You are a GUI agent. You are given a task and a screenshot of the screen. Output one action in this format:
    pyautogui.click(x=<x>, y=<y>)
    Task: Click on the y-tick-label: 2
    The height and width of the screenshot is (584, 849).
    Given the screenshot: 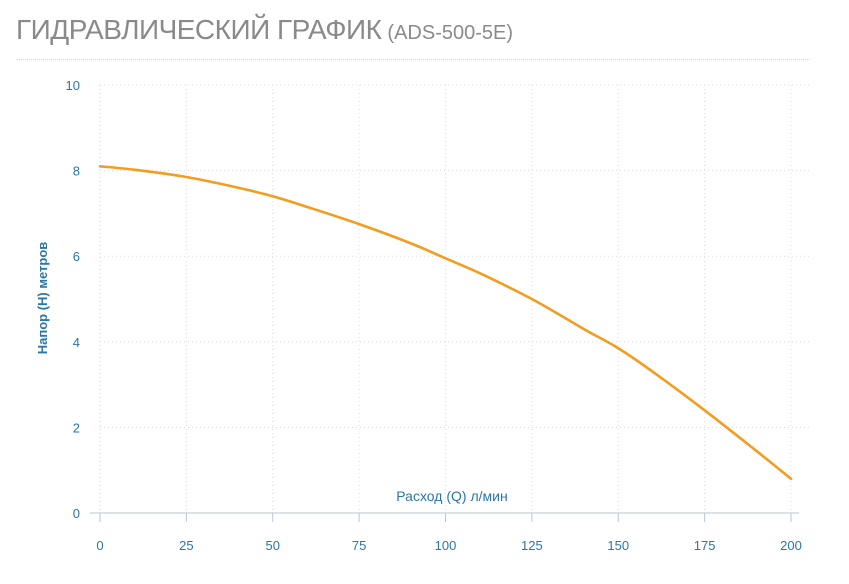 What is the action you would take?
    pyautogui.click(x=76, y=427)
    